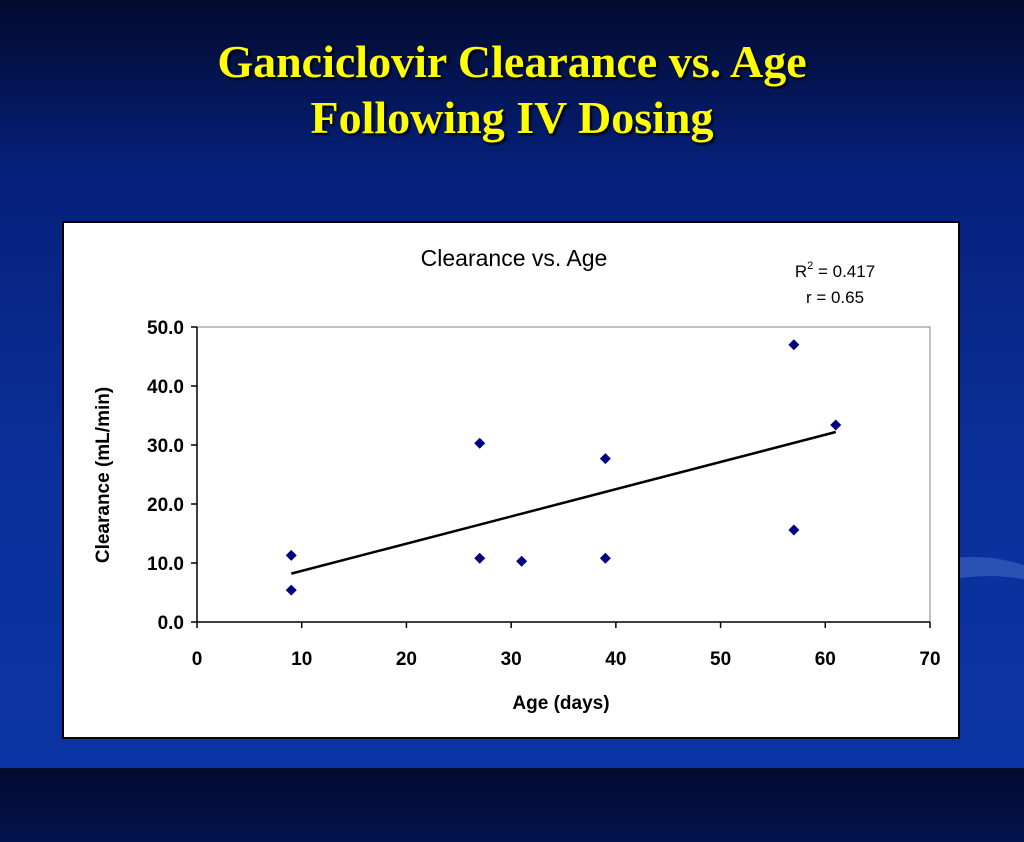  What do you see at coordinates (406, 659) in the screenshot?
I see `x-tick-label: 20` at bounding box center [406, 659].